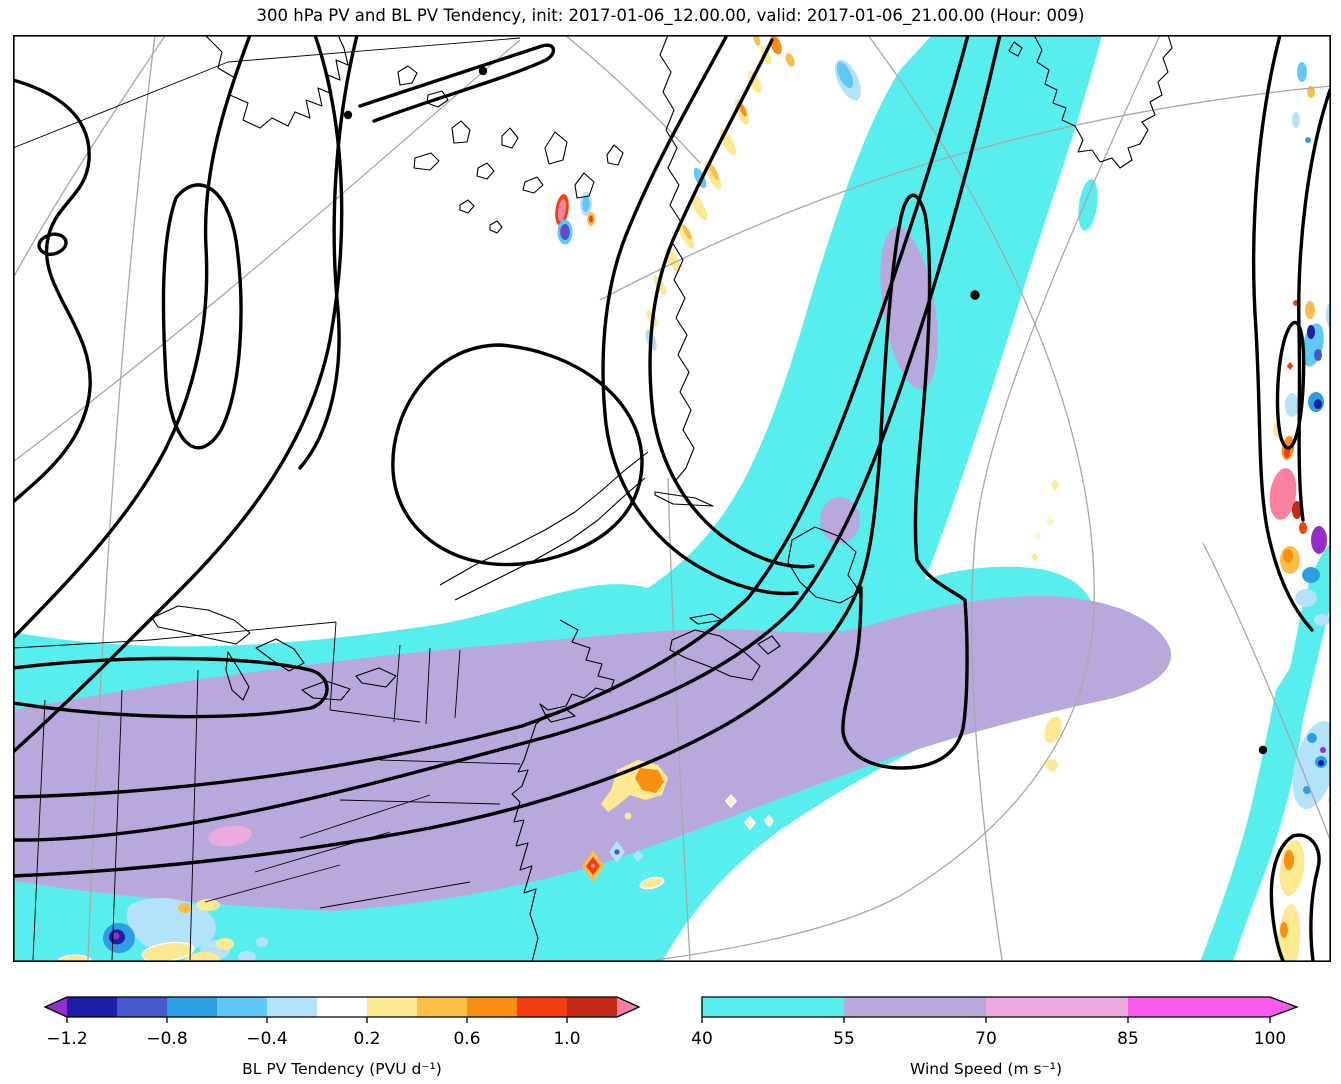 This screenshot has height=1084, width=1341. What do you see at coordinates (702, 1039) in the screenshot?
I see `colorbar-tick-label: 40` at bounding box center [702, 1039].